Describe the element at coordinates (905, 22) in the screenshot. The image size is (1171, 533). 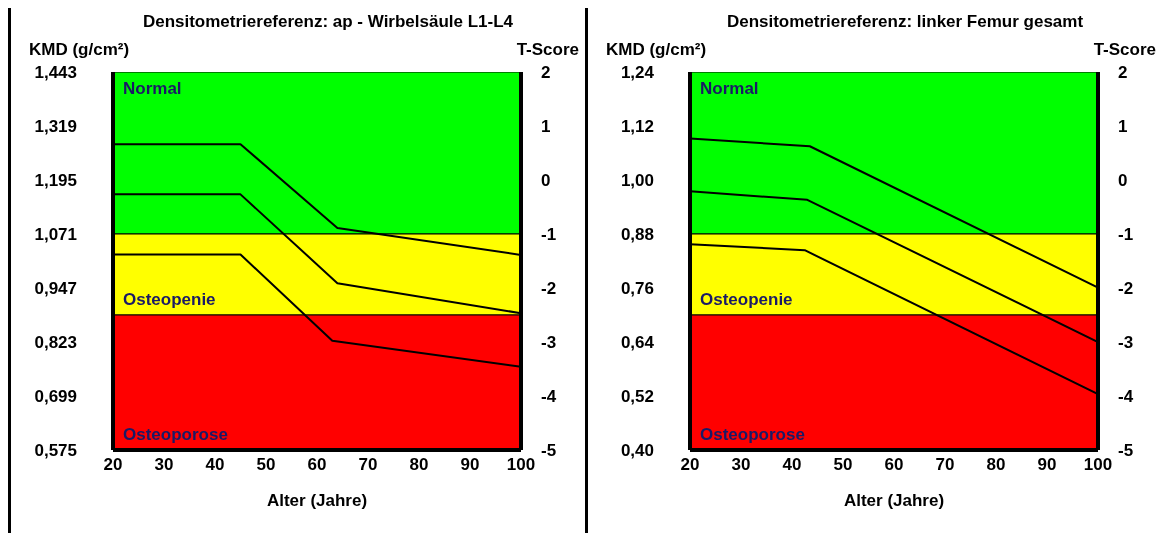
I see `chart-title: Densitometriereferenz: linker Femur gesamt` at that location.